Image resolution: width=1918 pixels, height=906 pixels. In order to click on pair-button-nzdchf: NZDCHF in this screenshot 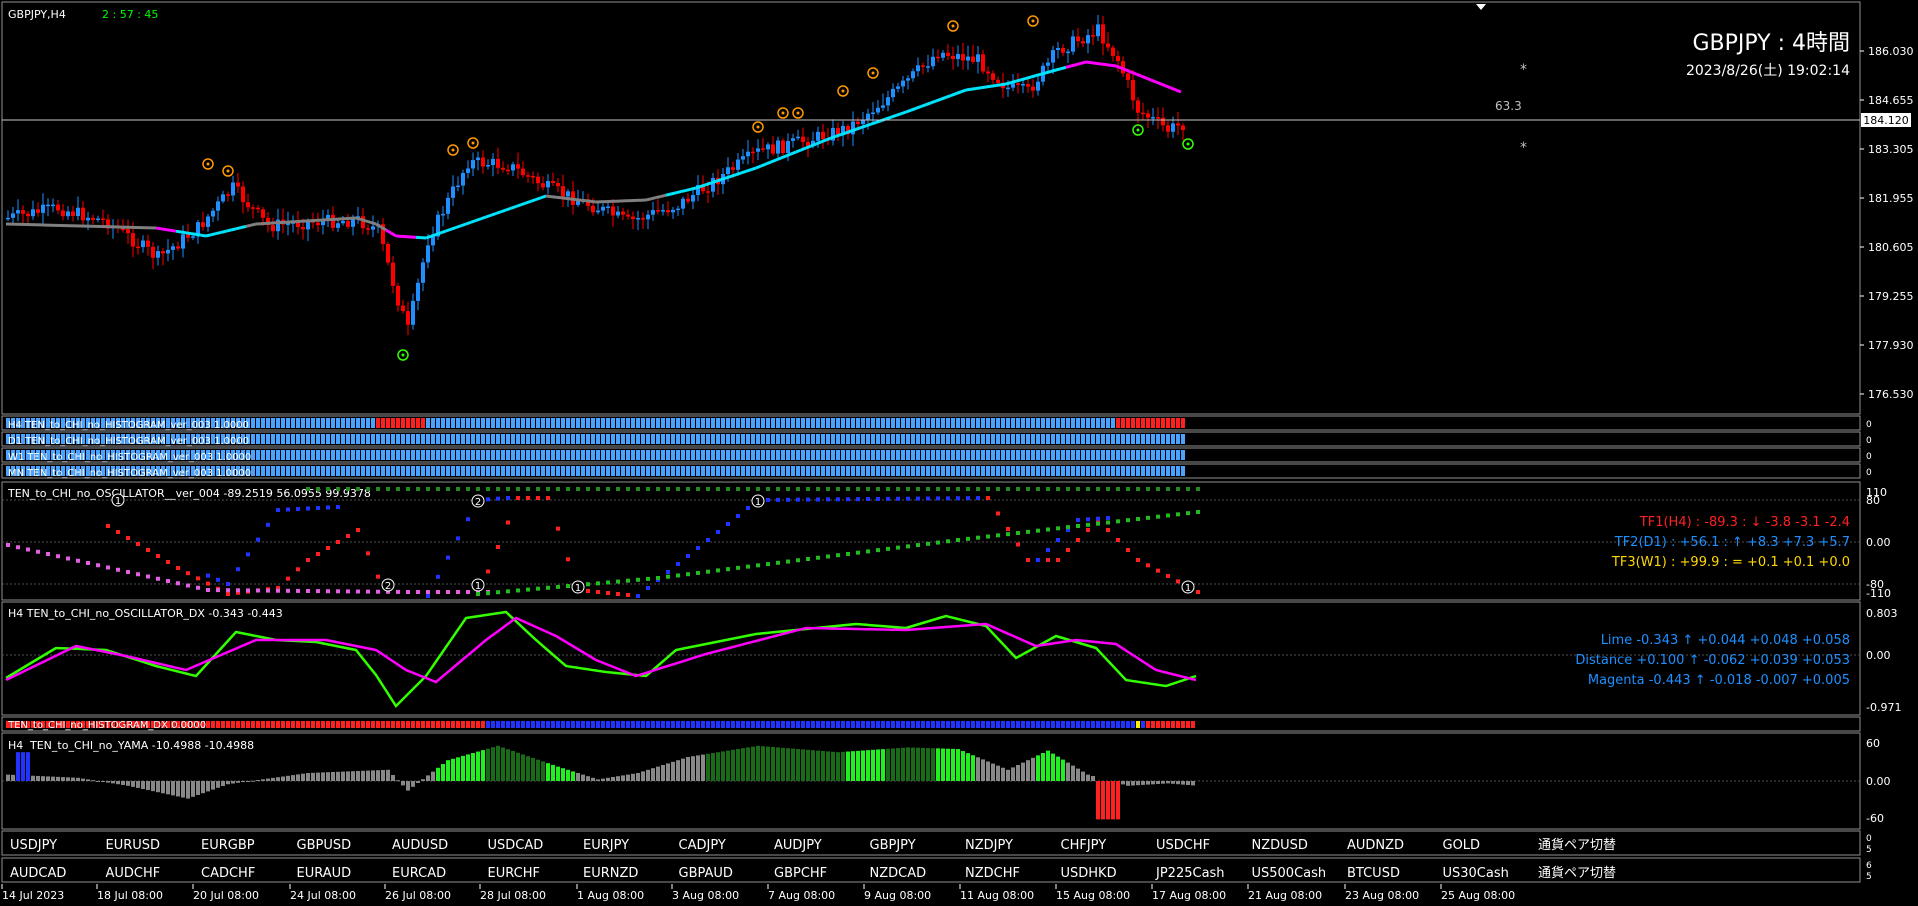, I will do `click(992, 873)`.